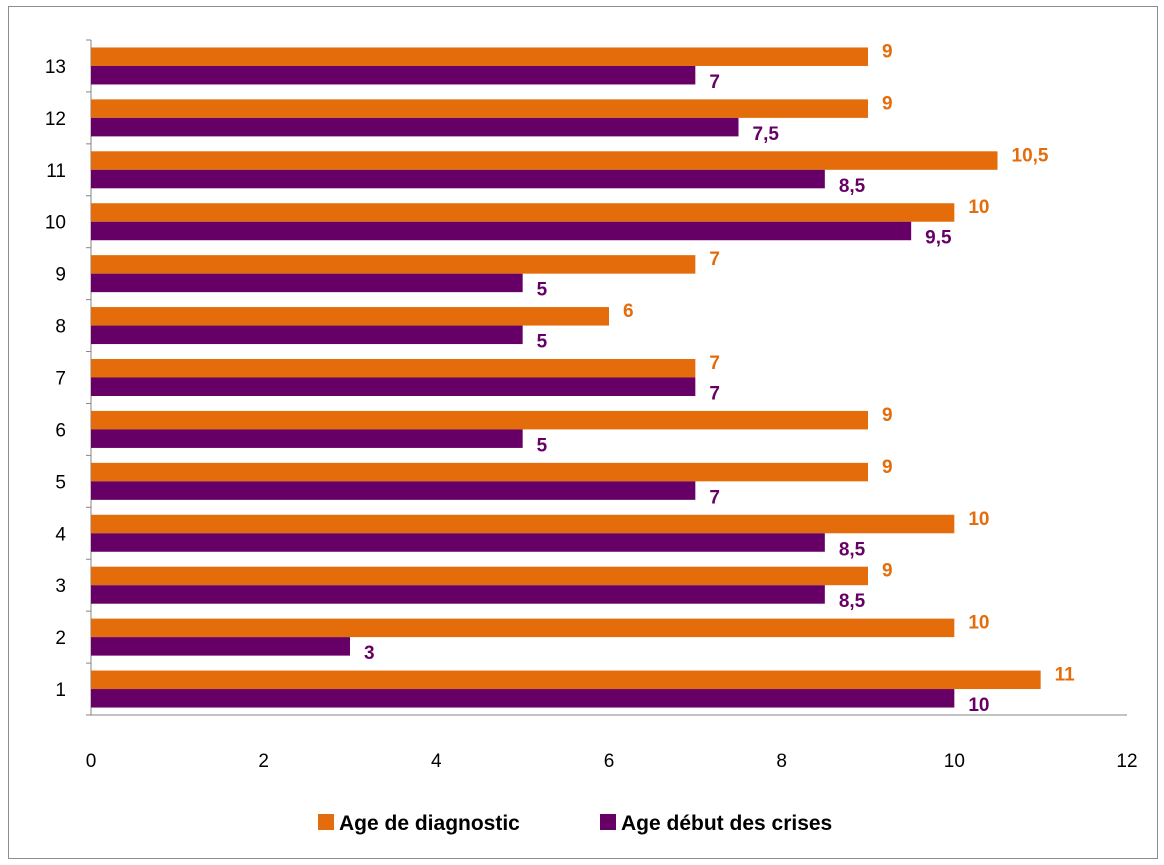 The image size is (1164, 865). I want to click on y-tick-label: 10, so click(55, 223).